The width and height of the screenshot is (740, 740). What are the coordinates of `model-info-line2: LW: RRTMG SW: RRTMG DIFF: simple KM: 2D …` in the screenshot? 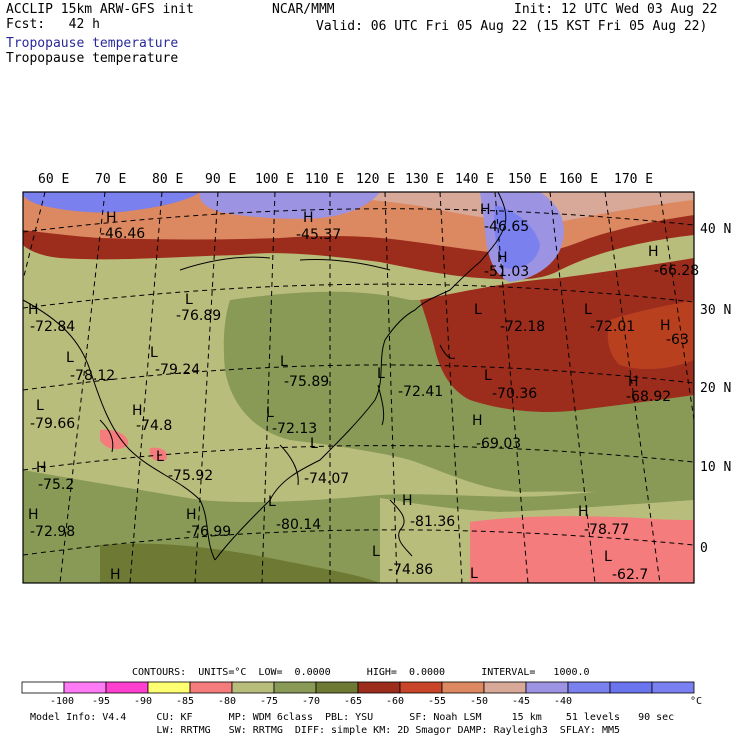 It's located at (325, 730).